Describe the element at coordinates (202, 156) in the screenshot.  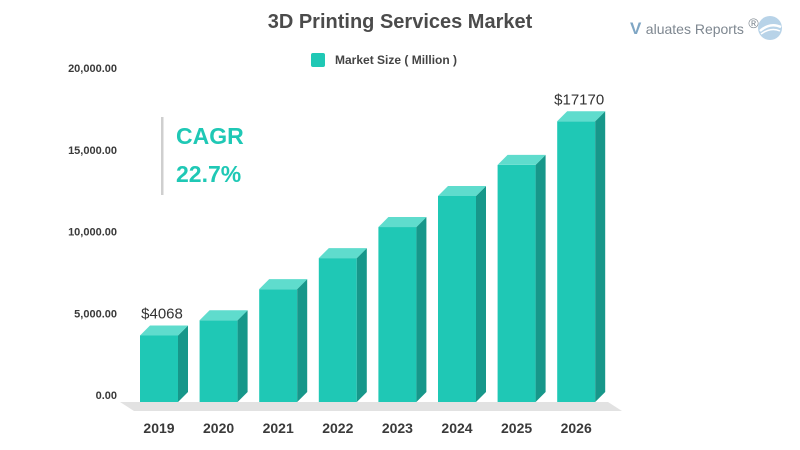
I see `cagr-callout: CAGR 22.7%` at that location.